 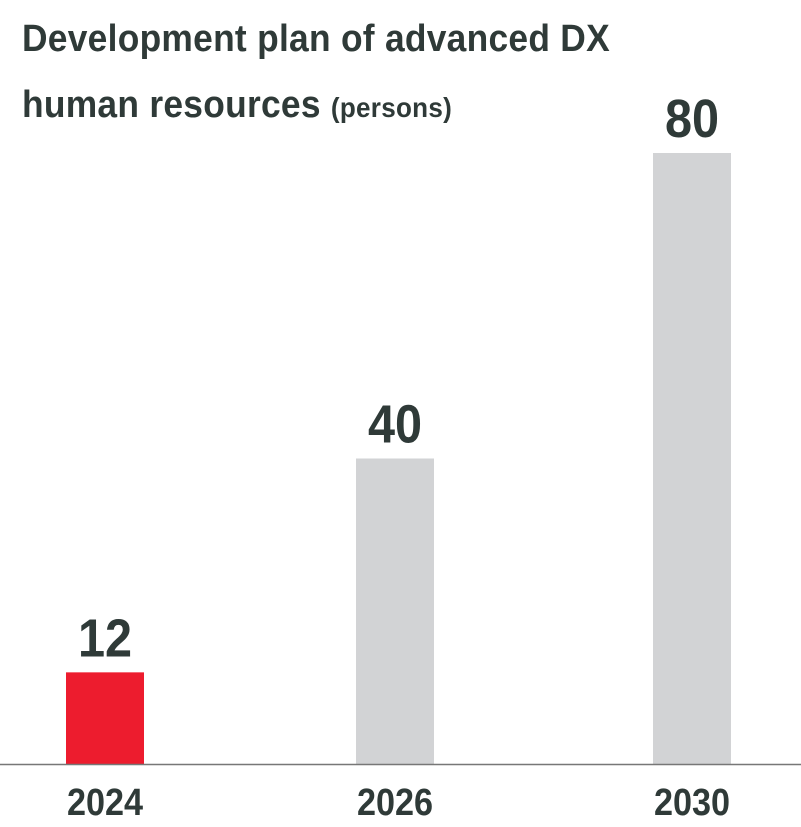 I want to click on x-tick-label-2024: 2024, so click(x=105, y=801).